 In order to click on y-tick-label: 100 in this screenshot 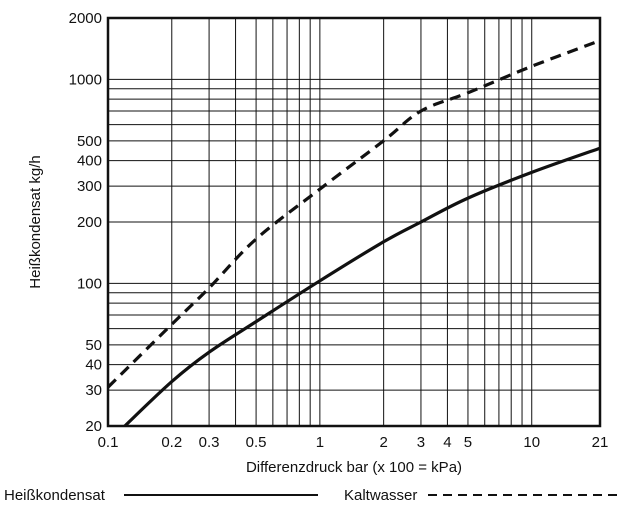, I will do `click(89, 283)`.